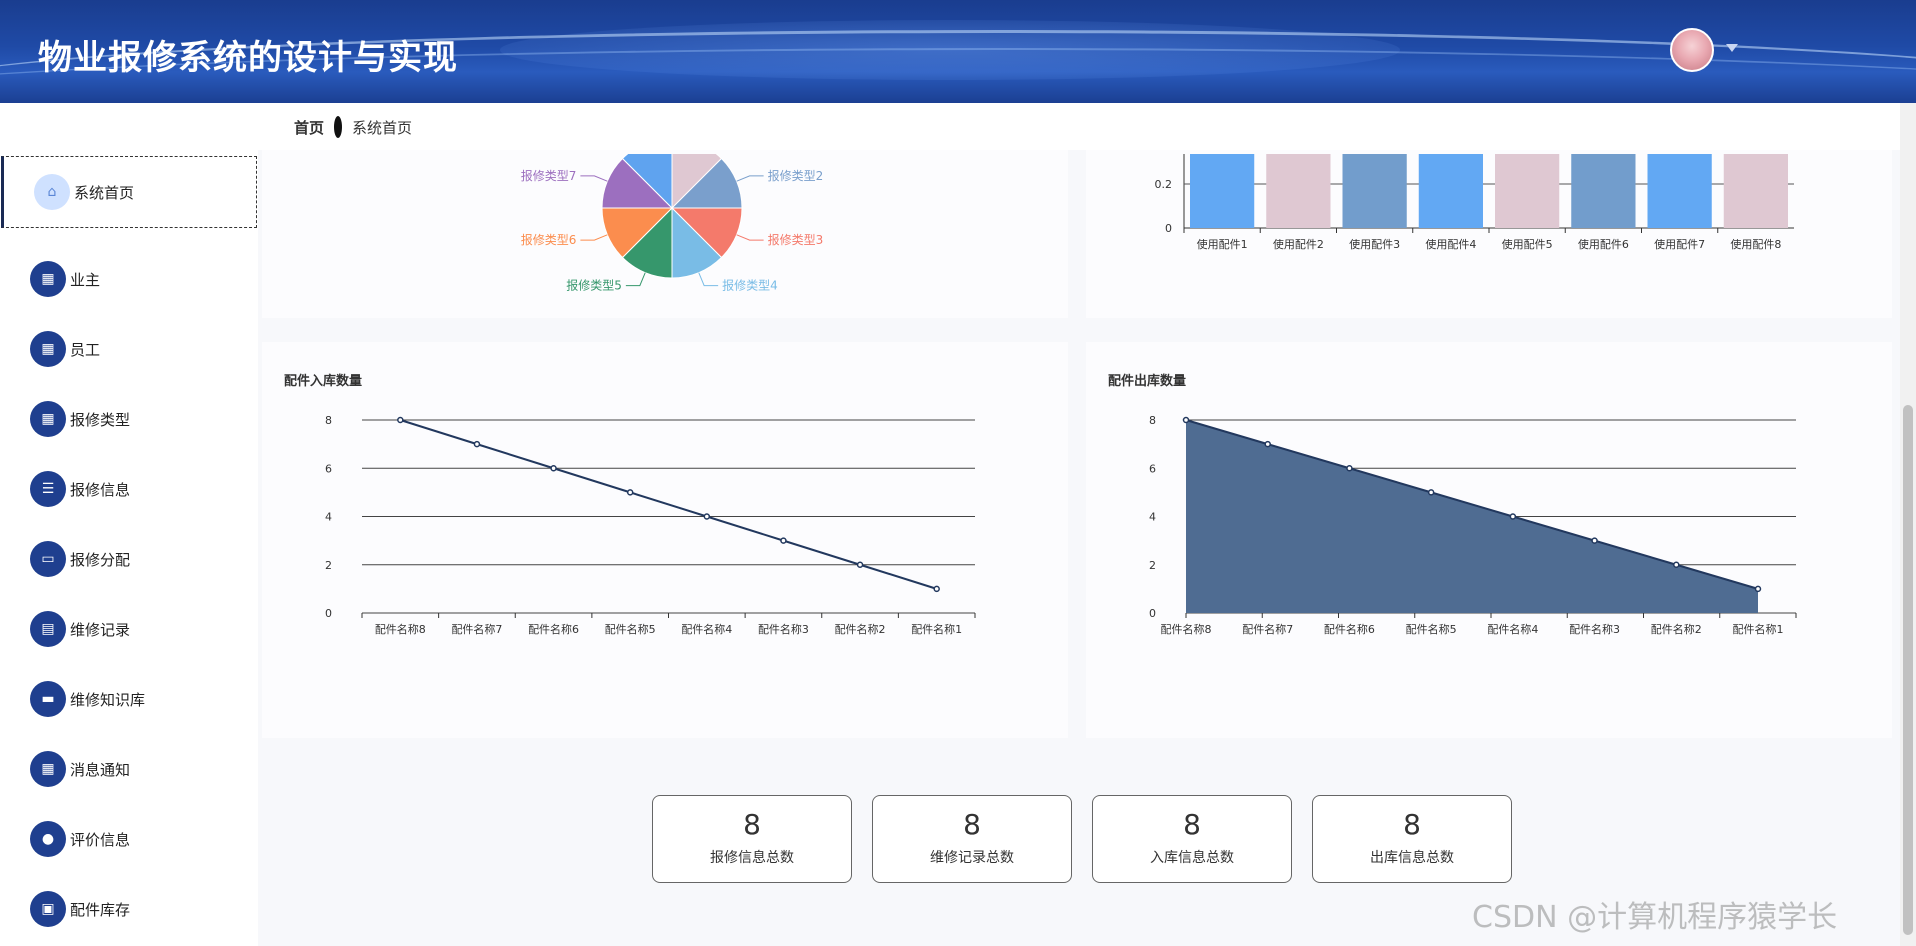  I want to click on y-tick-label: 2, so click(328, 565).